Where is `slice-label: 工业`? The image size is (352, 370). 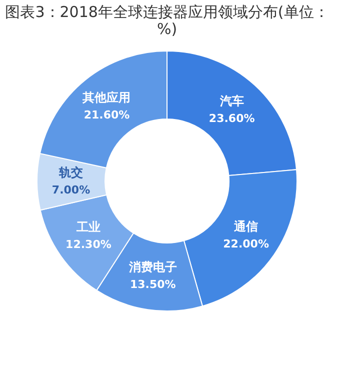 slice-label: 工业 is located at coordinates (87, 227).